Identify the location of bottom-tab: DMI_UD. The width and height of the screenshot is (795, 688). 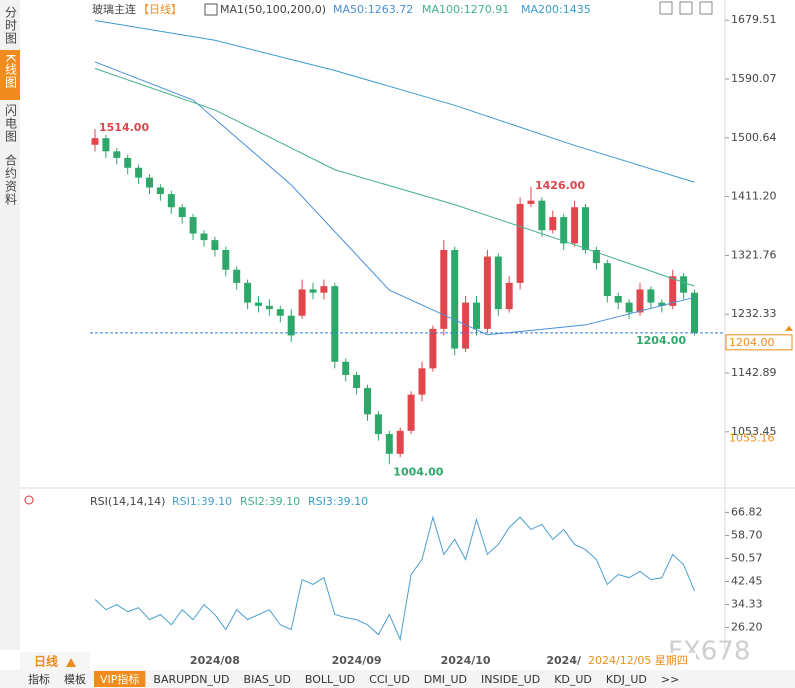
(445, 679).